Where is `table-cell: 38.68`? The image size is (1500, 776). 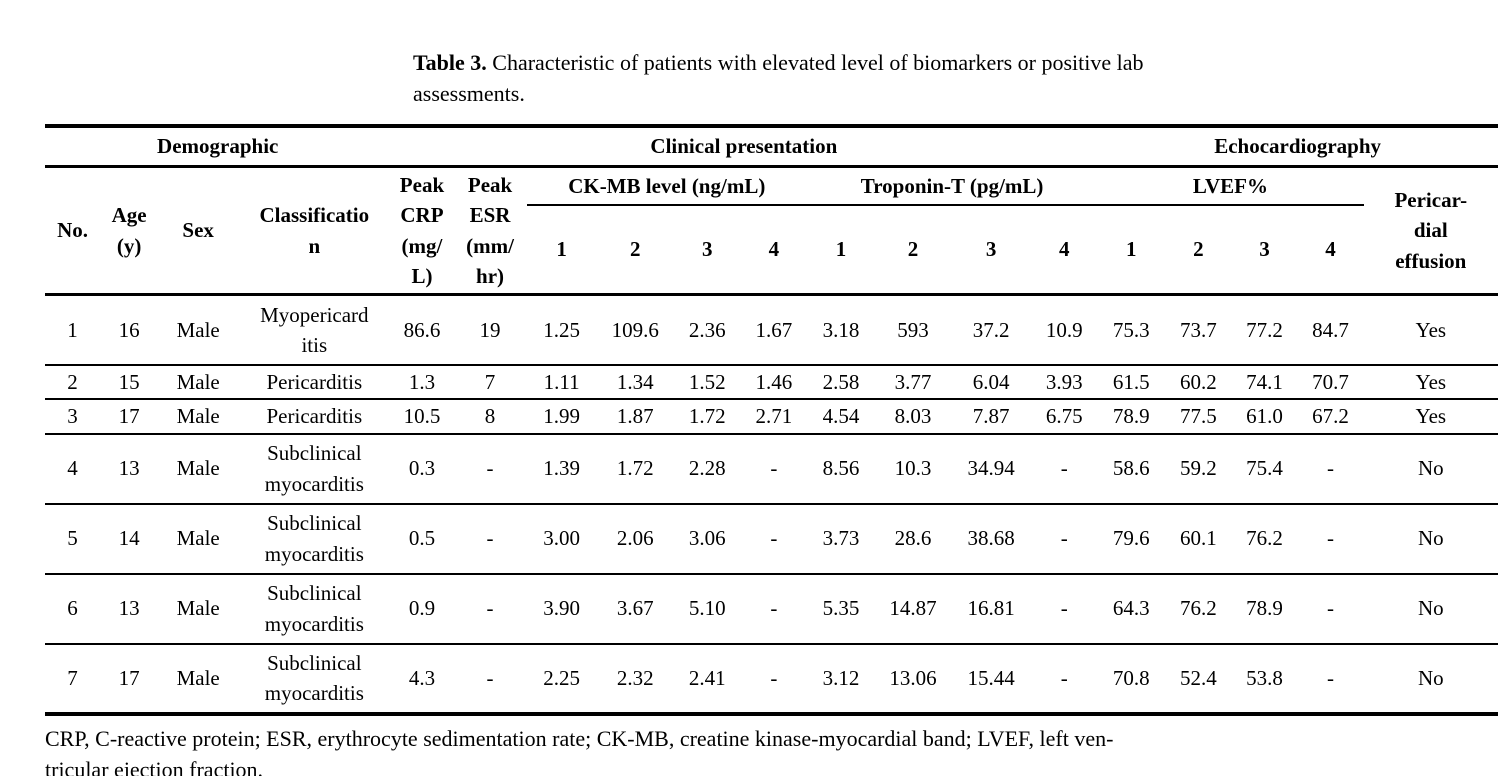 table-cell: 38.68 is located at coordinates (991, 538).